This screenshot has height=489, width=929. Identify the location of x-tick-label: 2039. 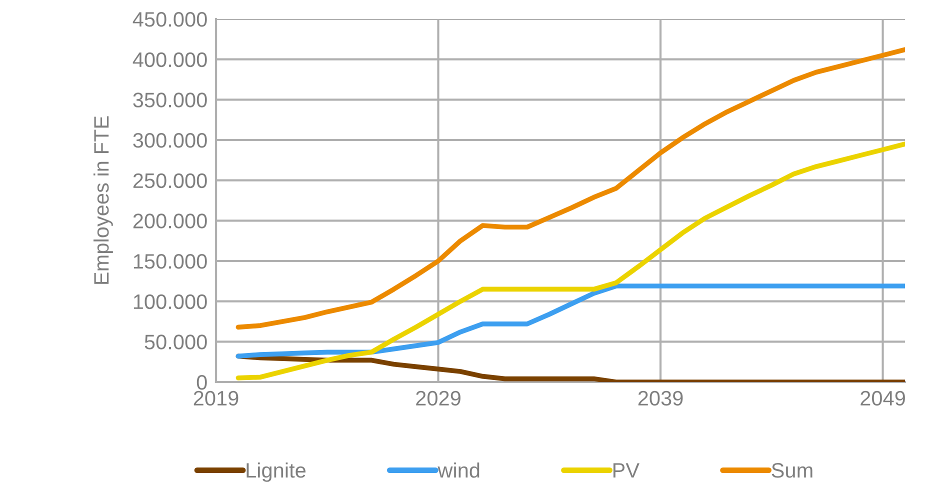
(660, 398).